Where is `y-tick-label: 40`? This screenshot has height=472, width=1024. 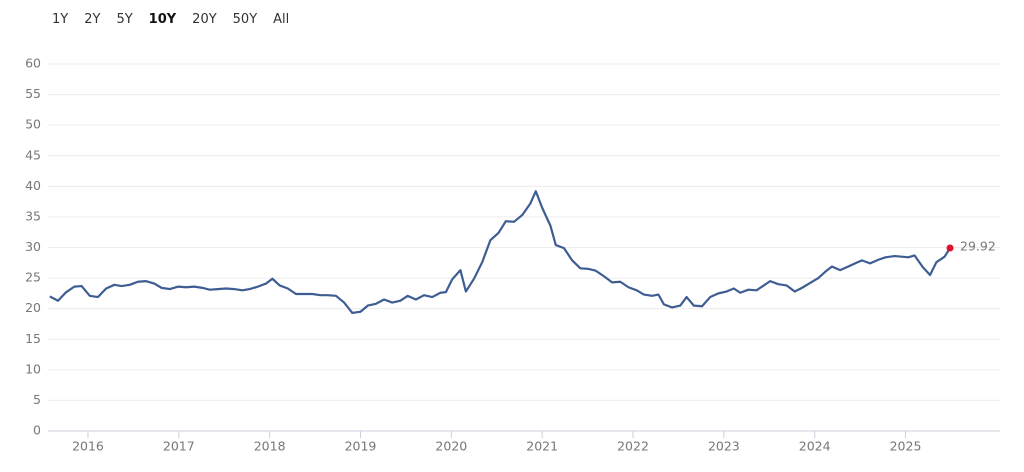 y-tick-label: 40 is located at coordinates (33, 185).